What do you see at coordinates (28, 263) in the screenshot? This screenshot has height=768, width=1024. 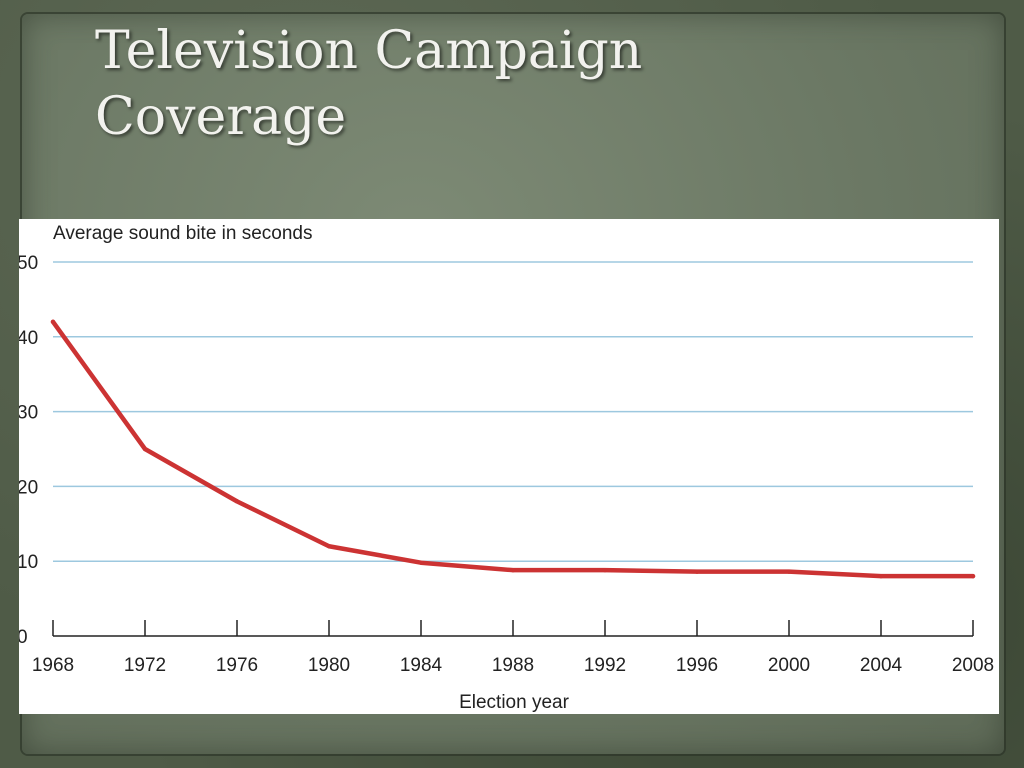 I see `y-tick-label-50: 50` at bounding box center [28, 263].